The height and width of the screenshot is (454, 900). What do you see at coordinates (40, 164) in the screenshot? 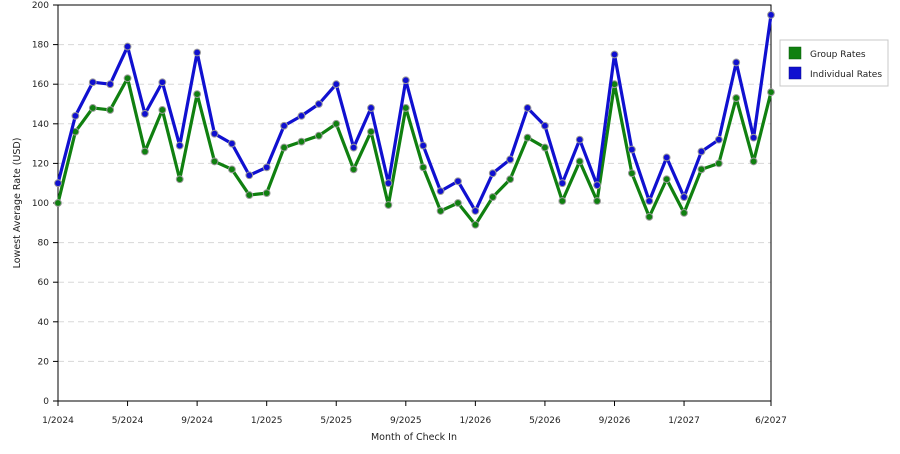
I see `y-tick-label-120: 120` at bounding box center [40, 164].